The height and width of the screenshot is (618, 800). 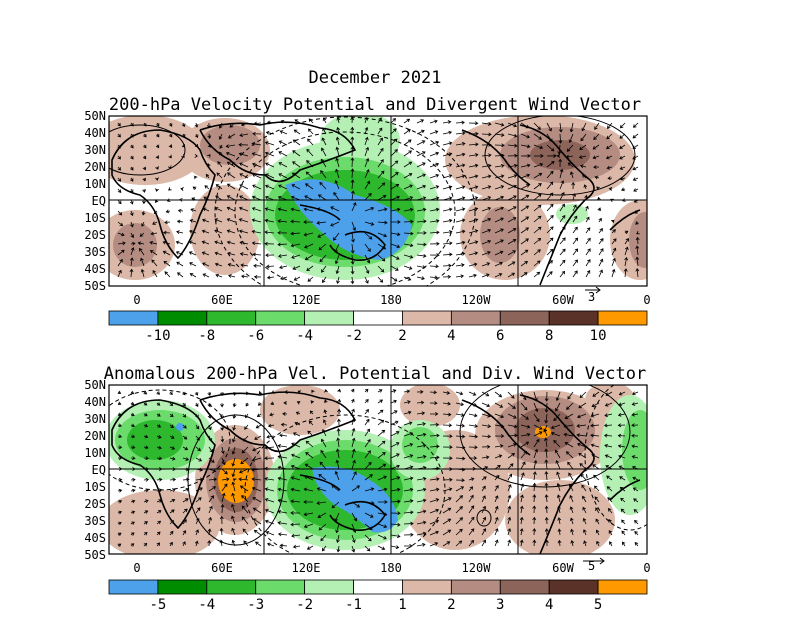 What do you see at coordinates (95, 116) in the screenshot?
I see `lat-label: 50N` at bounding box center [95, 116].